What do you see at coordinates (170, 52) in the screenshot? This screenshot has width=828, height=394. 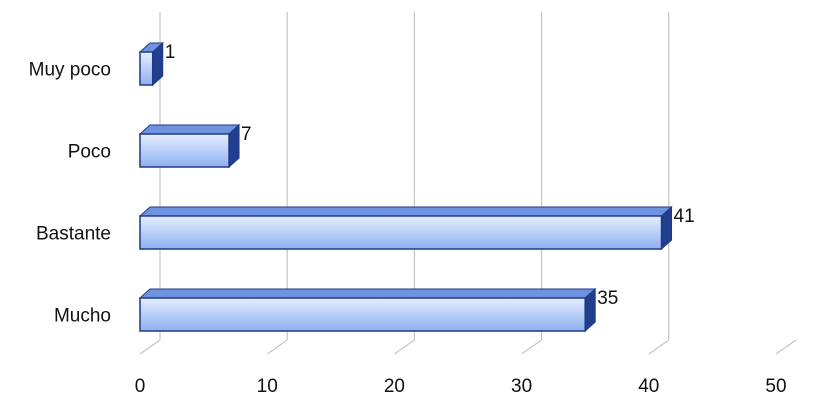 I see `data-label: 1` at bounding box center [170, 52].